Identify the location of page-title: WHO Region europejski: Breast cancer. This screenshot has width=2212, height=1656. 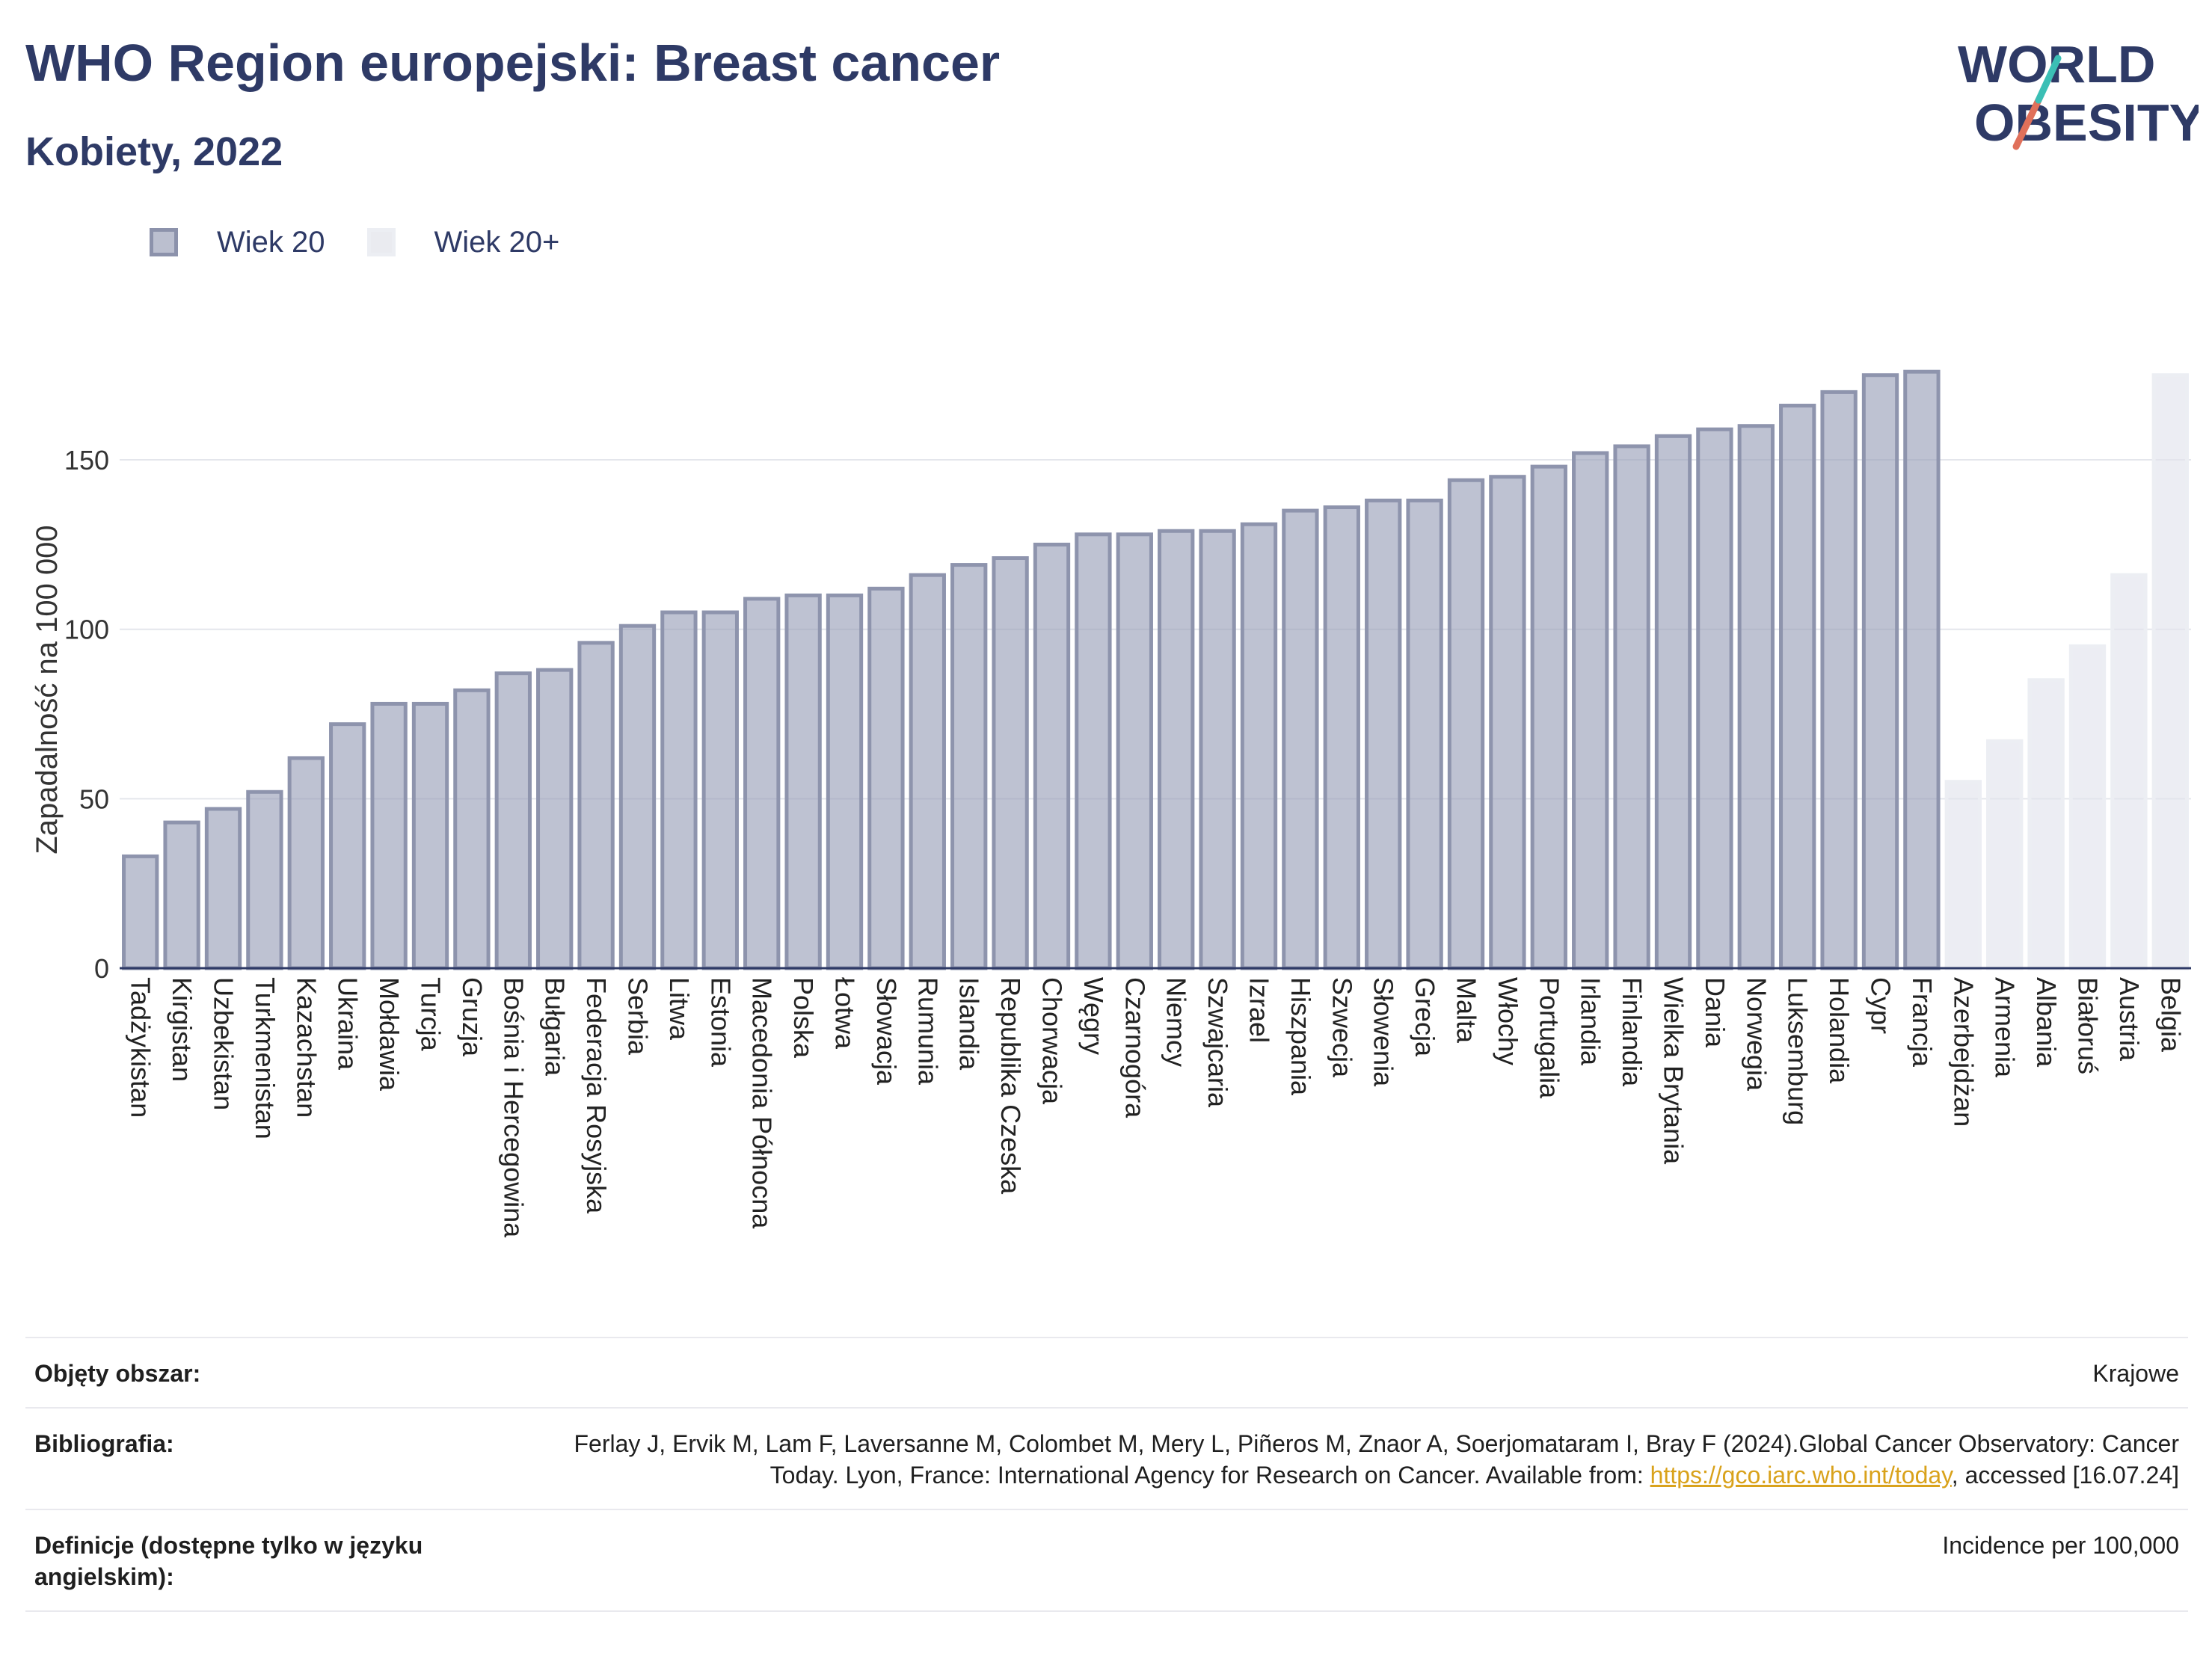
(513, 63).